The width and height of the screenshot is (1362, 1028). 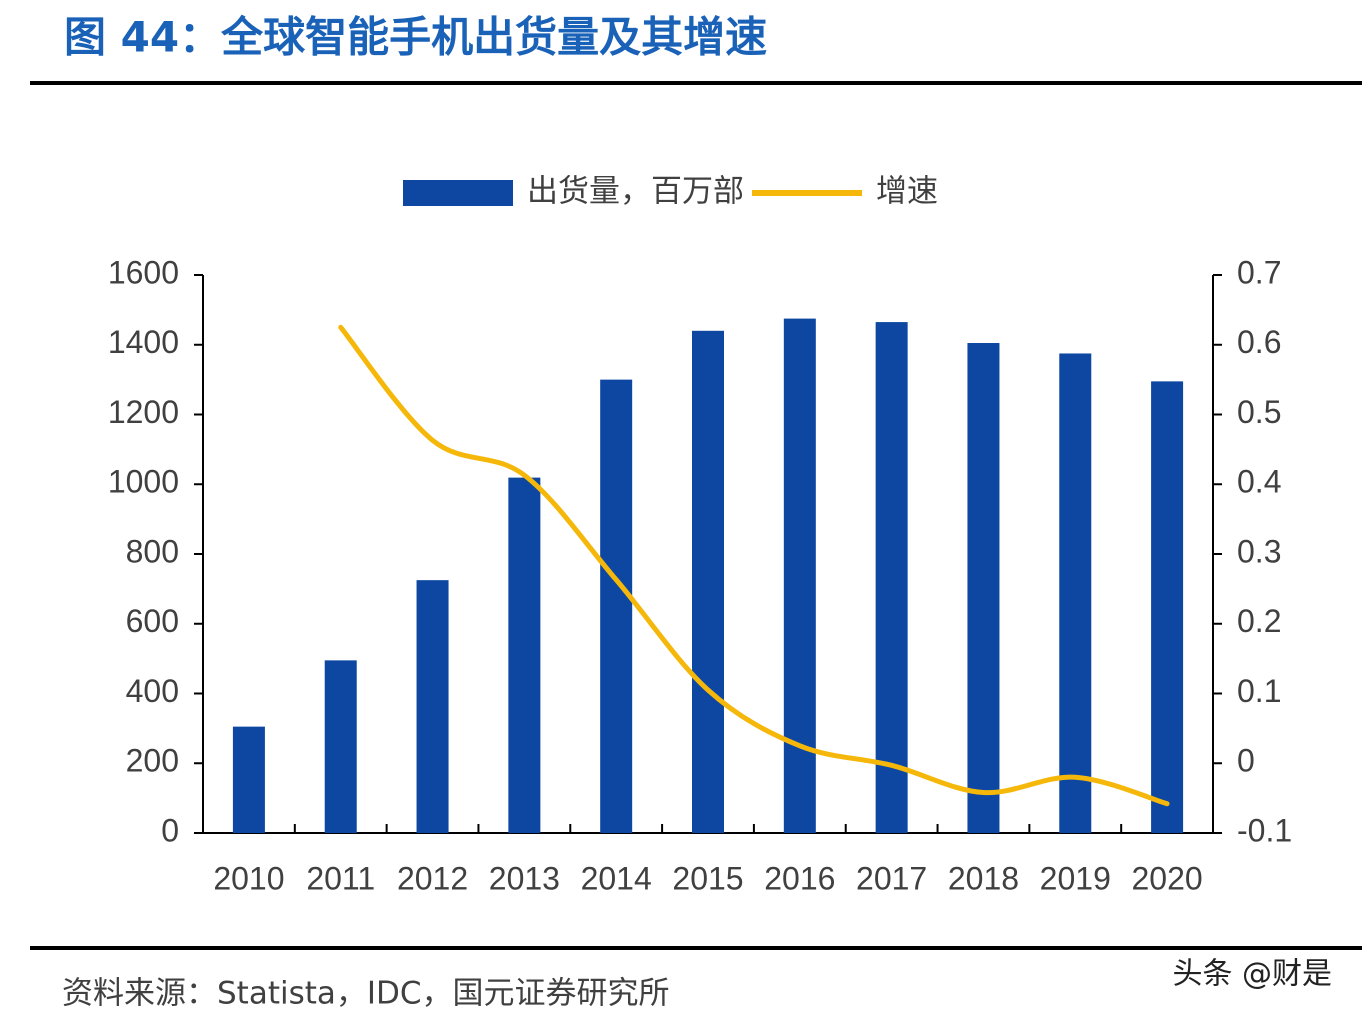 I want to click on x-tick-label: 2012, so click(x=432, y=878).